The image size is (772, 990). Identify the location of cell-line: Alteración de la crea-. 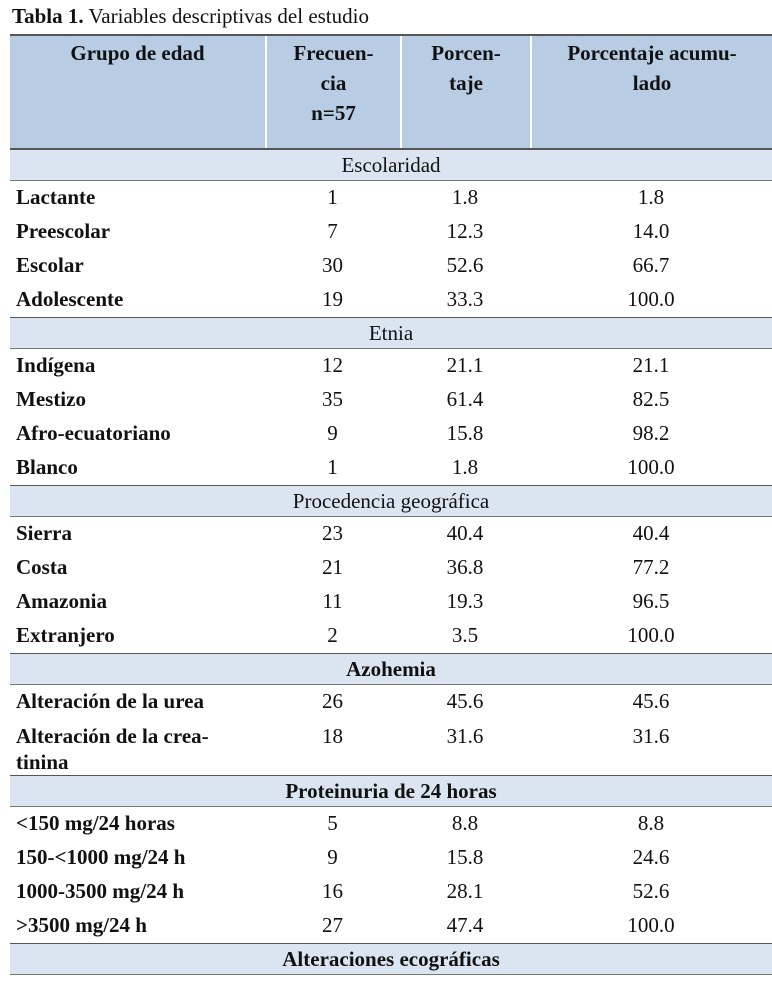
(112, 736).